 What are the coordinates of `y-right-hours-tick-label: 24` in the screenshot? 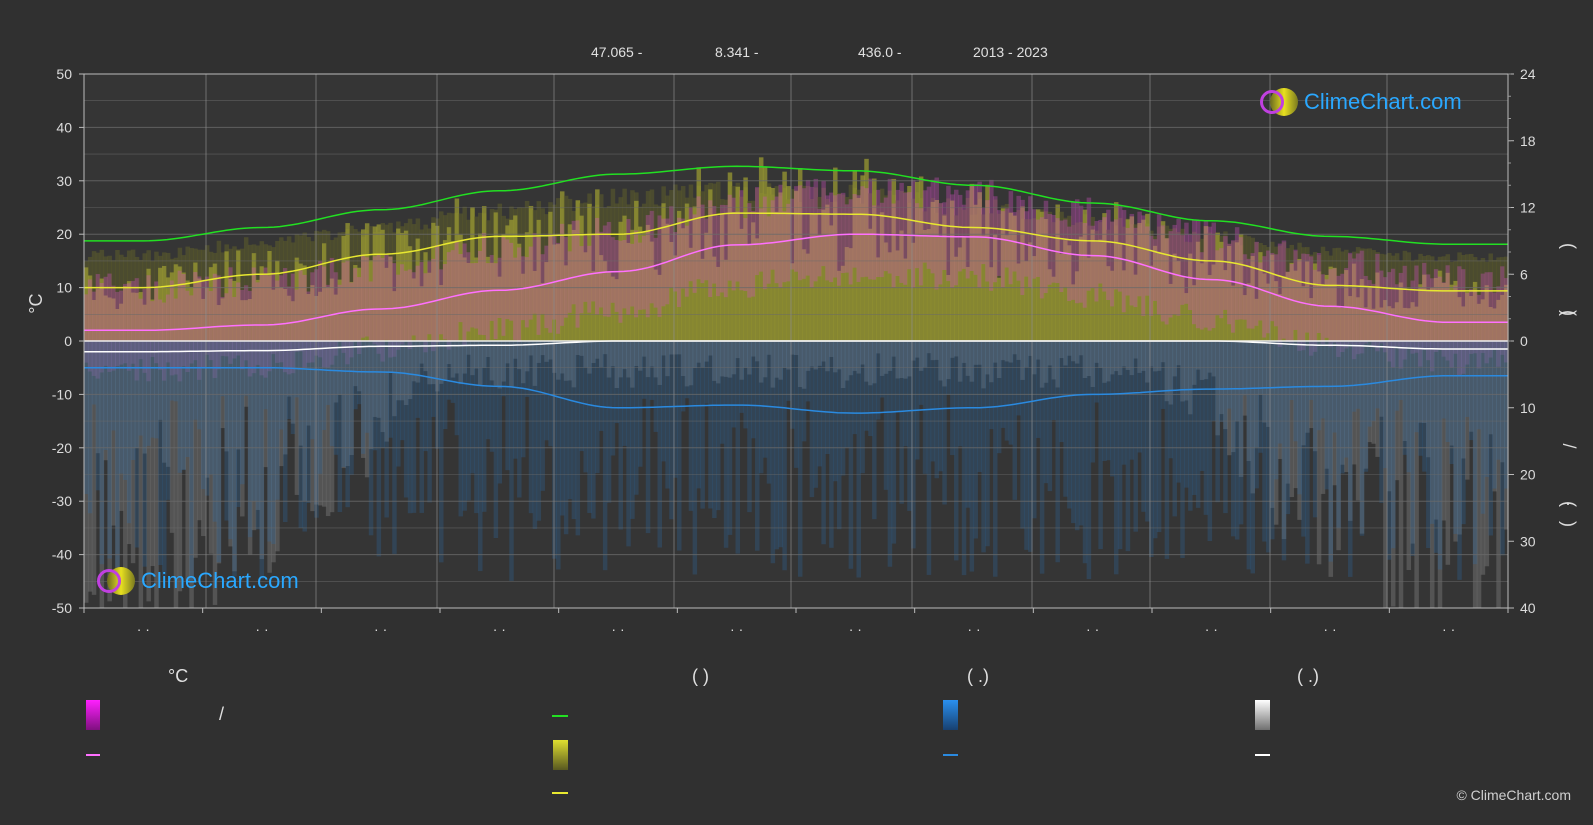 It's located at (1528, 74).